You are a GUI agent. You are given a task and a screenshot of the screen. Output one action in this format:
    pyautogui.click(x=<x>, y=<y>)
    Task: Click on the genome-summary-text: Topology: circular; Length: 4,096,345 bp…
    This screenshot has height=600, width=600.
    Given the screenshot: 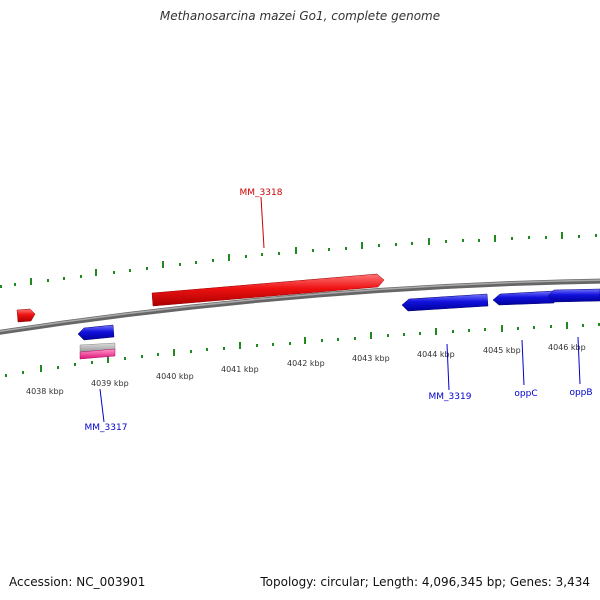 What is the action you would take?
    pyautogui.click(x=425, y=582)
    